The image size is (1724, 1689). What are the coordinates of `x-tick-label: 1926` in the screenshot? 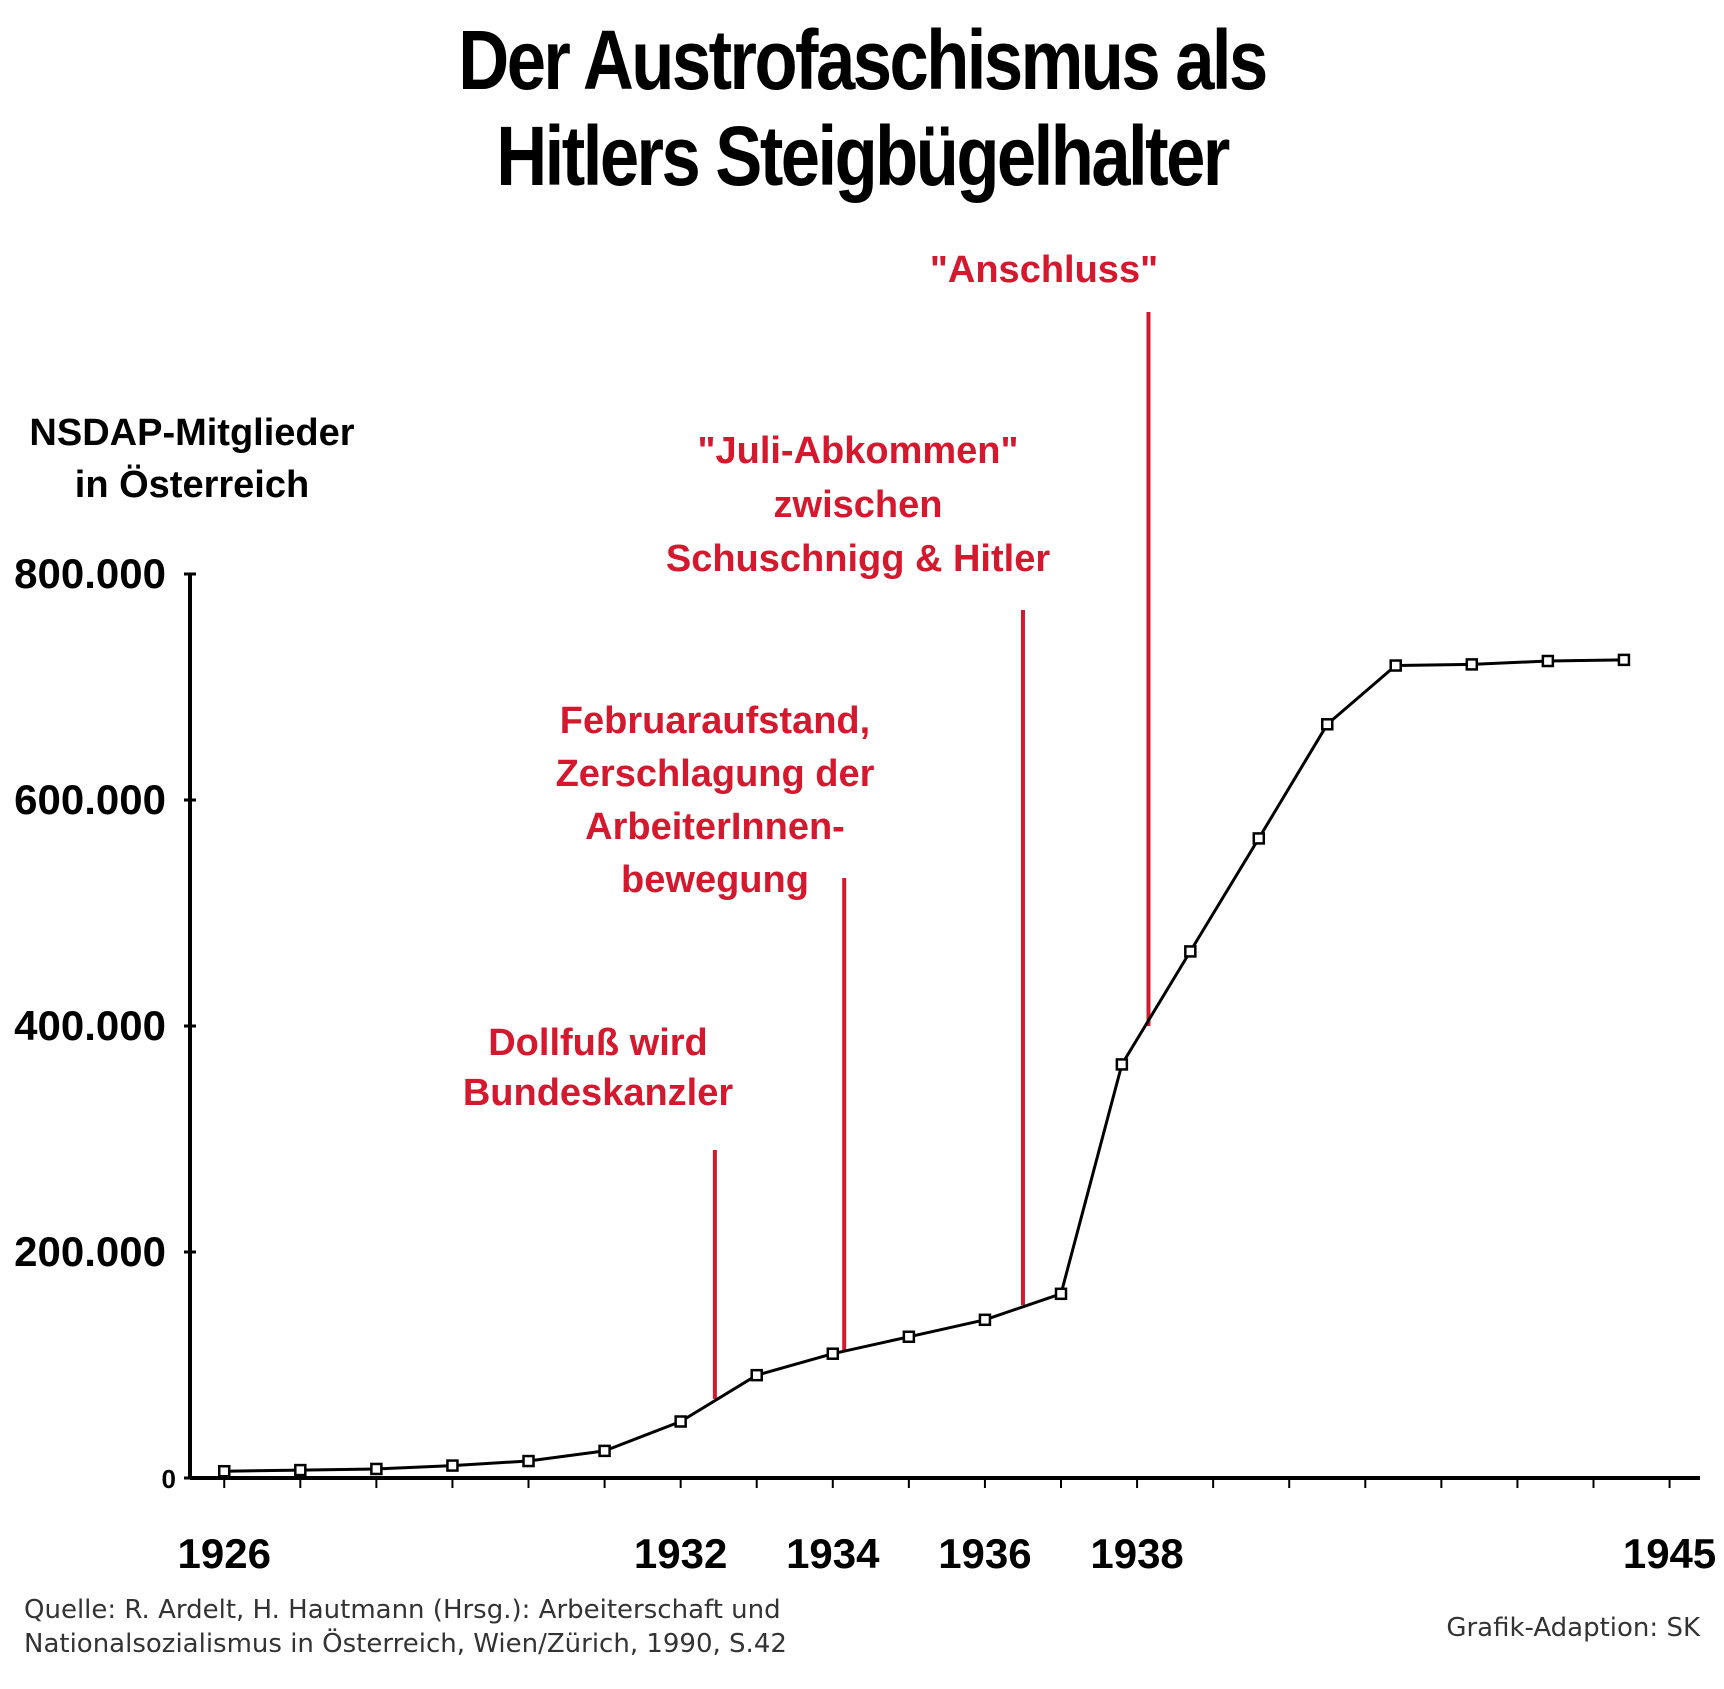 It's located at (224, 1553).